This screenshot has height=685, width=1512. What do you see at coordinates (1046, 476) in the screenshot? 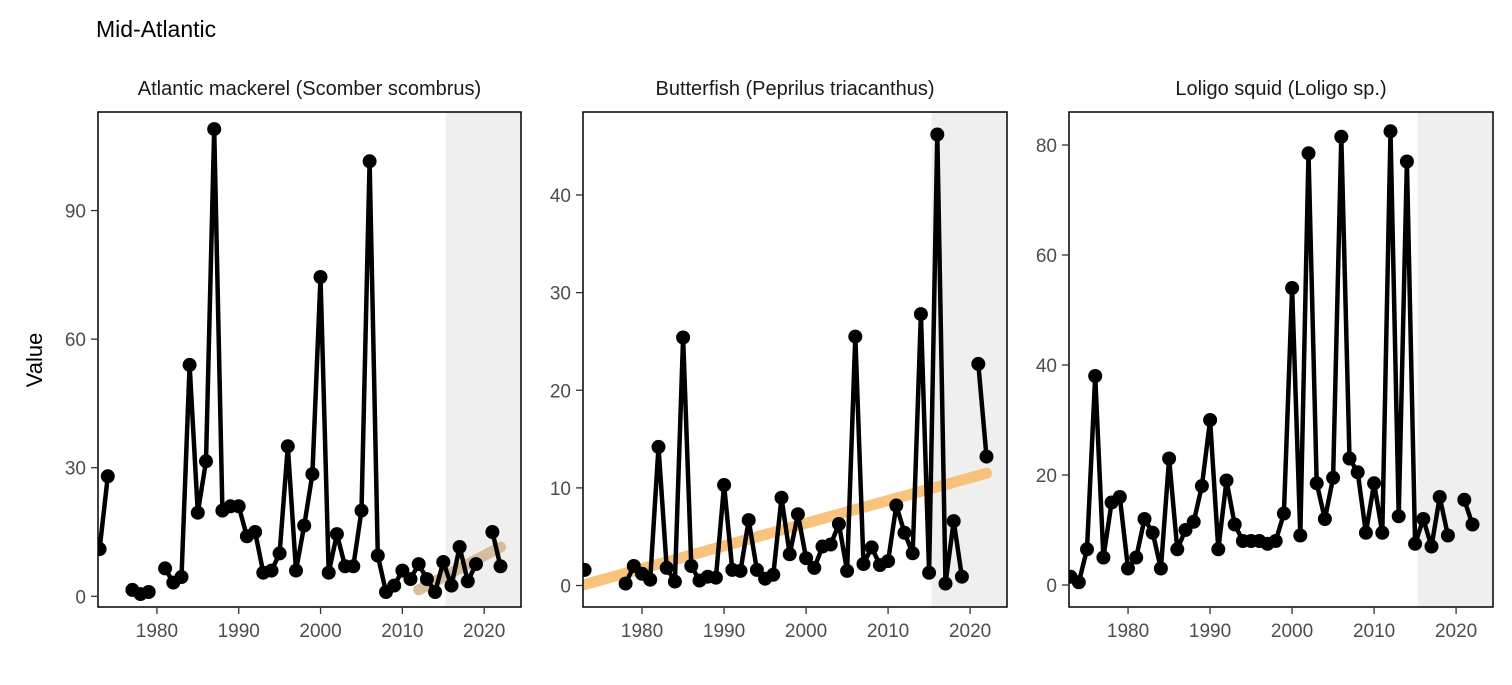
I see `y-tick-label: 20` at bounding box center [1046, 476].